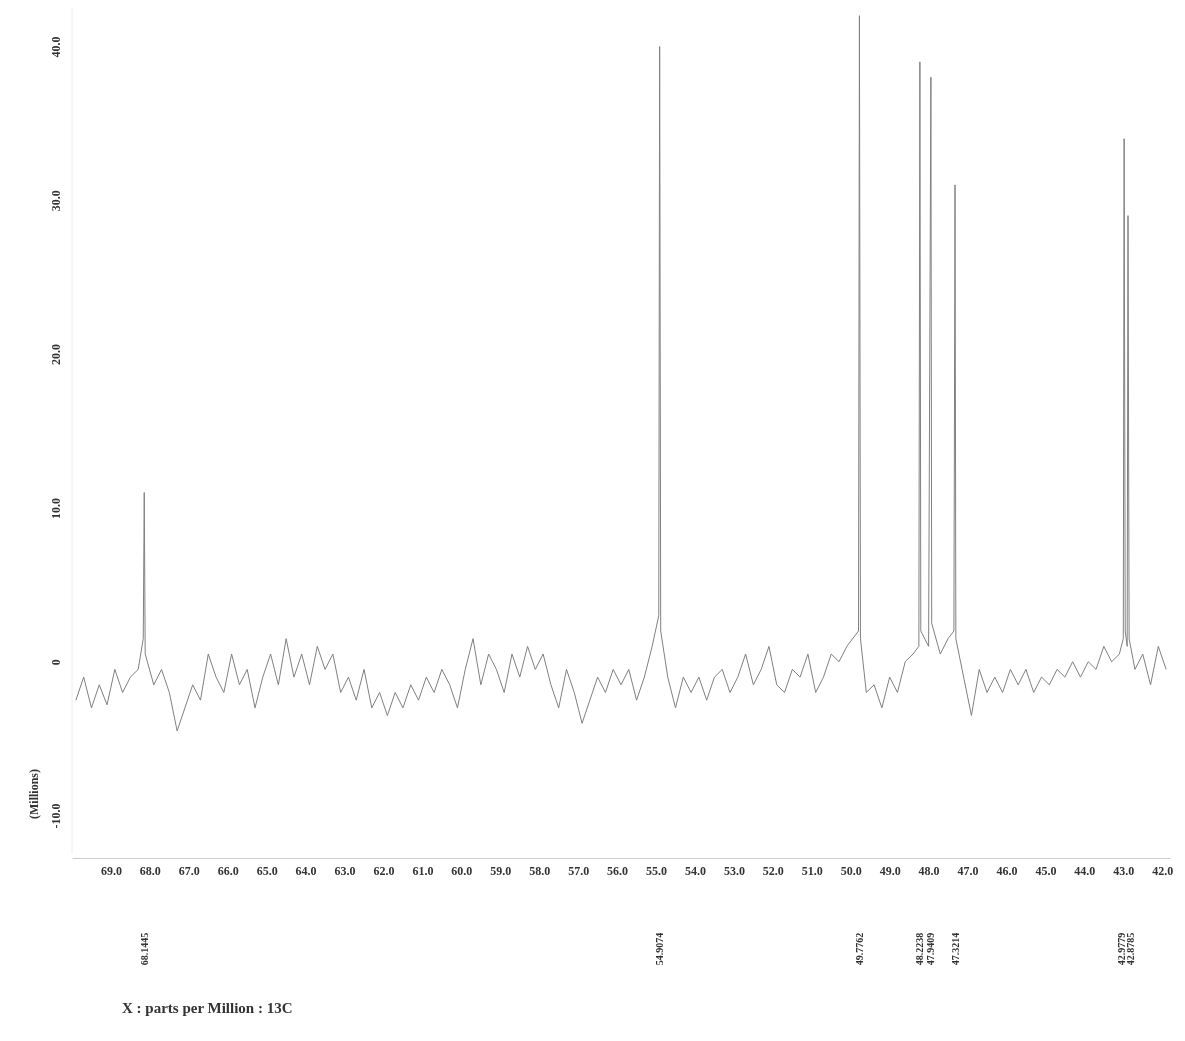 The height and width of the screenshot is (1041, 1185). I want to click on x-tick-label: 64.0, so click(306, 870).